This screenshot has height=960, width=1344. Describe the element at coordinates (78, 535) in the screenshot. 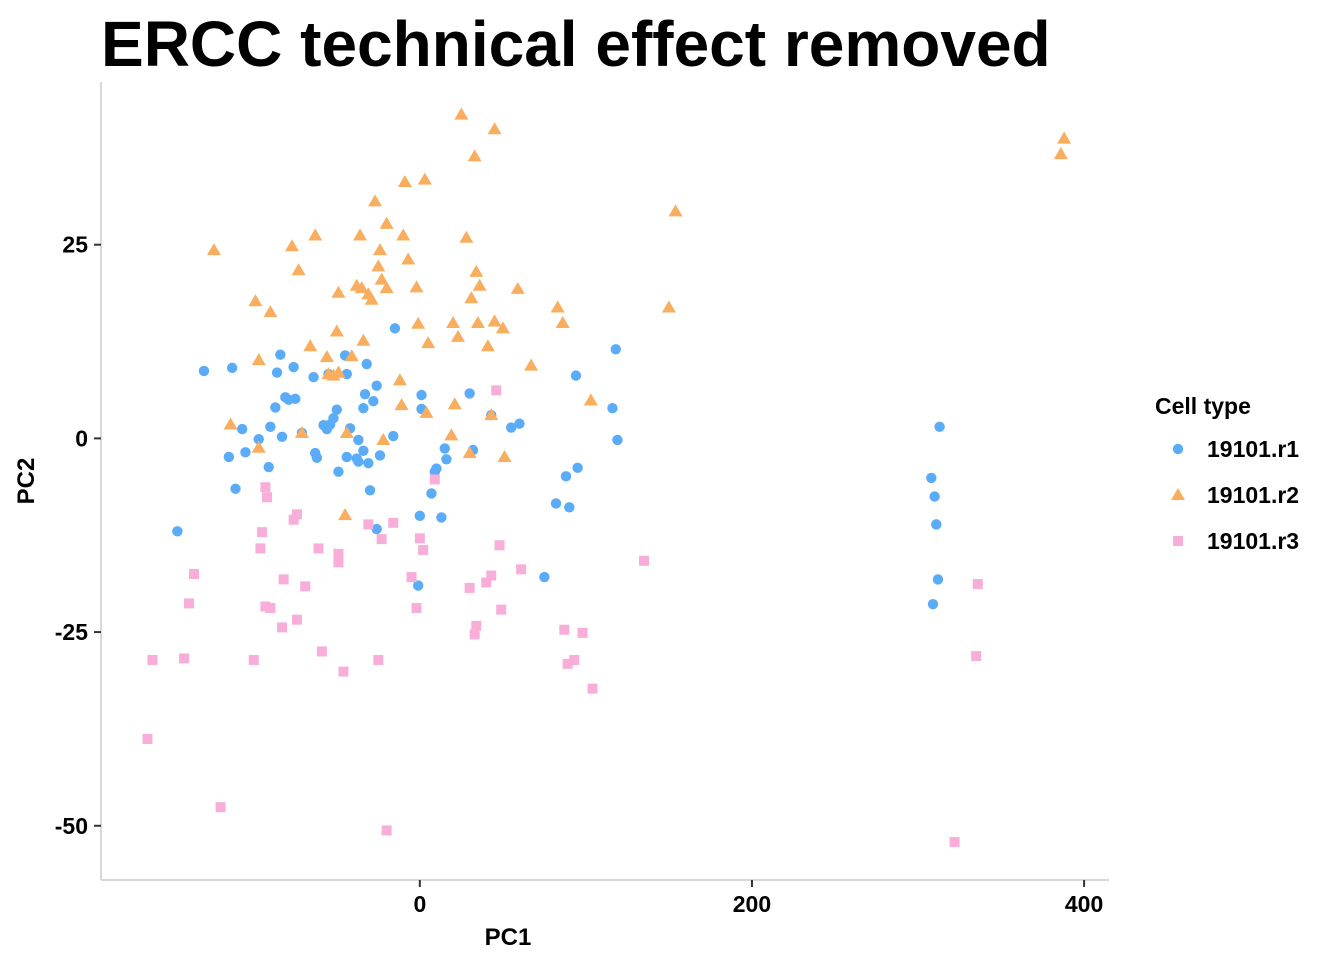

I see `y-axis-ticks: -50 -25 0 25` at that location.